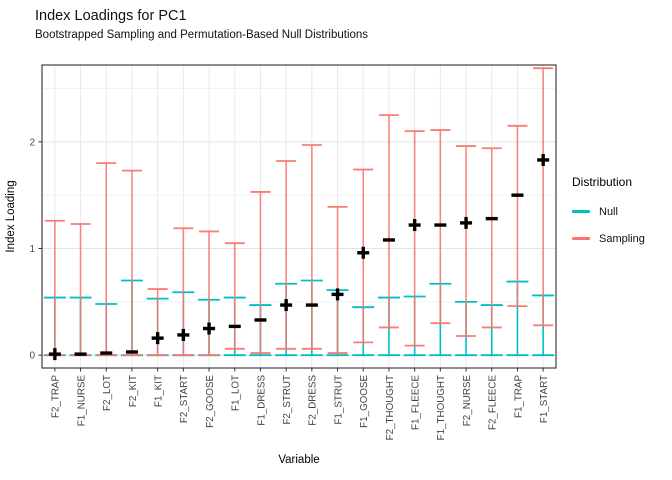 The width and height of the screenshot is (672, 480). I want to click on legend-item-null: Null, so click(608, 211).